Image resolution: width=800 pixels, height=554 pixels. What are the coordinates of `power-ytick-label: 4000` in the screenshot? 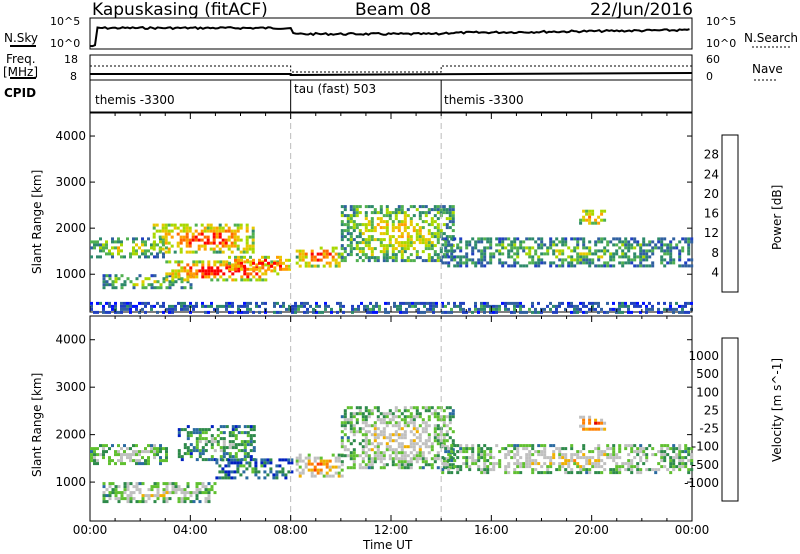 It's located at (70, 136).